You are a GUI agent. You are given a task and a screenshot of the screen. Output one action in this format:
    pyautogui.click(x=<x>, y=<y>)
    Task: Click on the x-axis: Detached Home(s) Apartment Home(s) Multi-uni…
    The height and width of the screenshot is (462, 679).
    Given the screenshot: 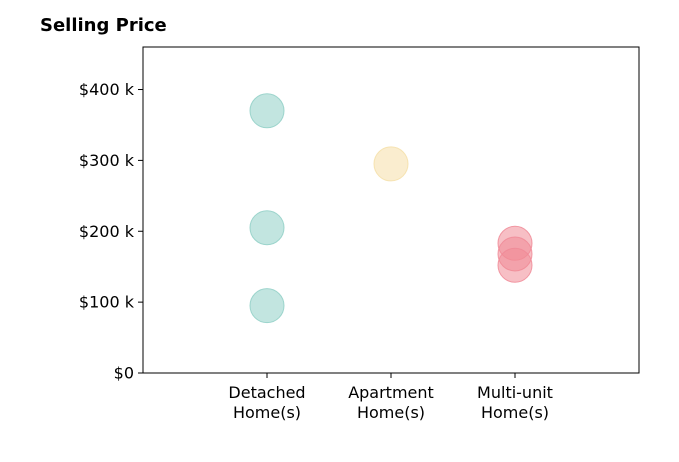 What is the action you would take?
    pyautogui.click(x=390, y=397)
    